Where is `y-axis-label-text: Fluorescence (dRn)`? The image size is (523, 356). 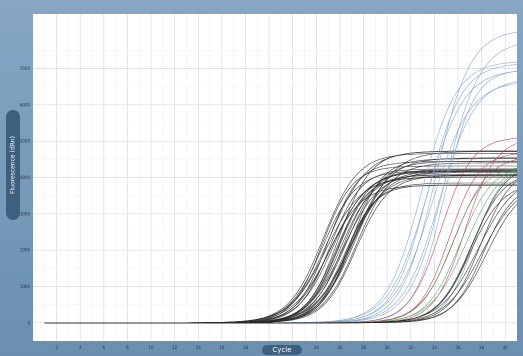
y-axis-label-text: Fluorescence (dRn) is located at coordinates (13, 165).